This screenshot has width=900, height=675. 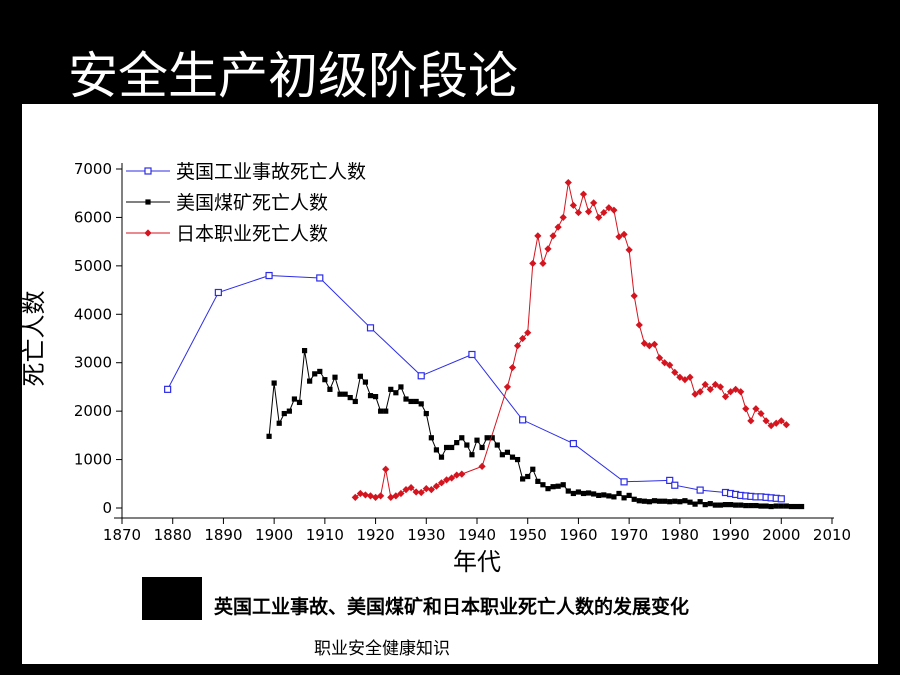 What do you see at coordinates (93, 217) in the screenshot?
I see `y-tick-label: 6000` at bounding box center [93, 217].